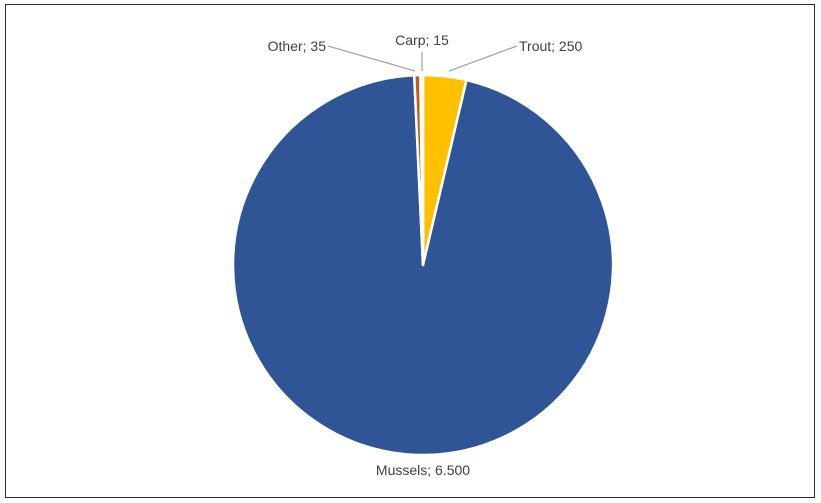  I want to click on leader-line-trout, so click(483, 58).